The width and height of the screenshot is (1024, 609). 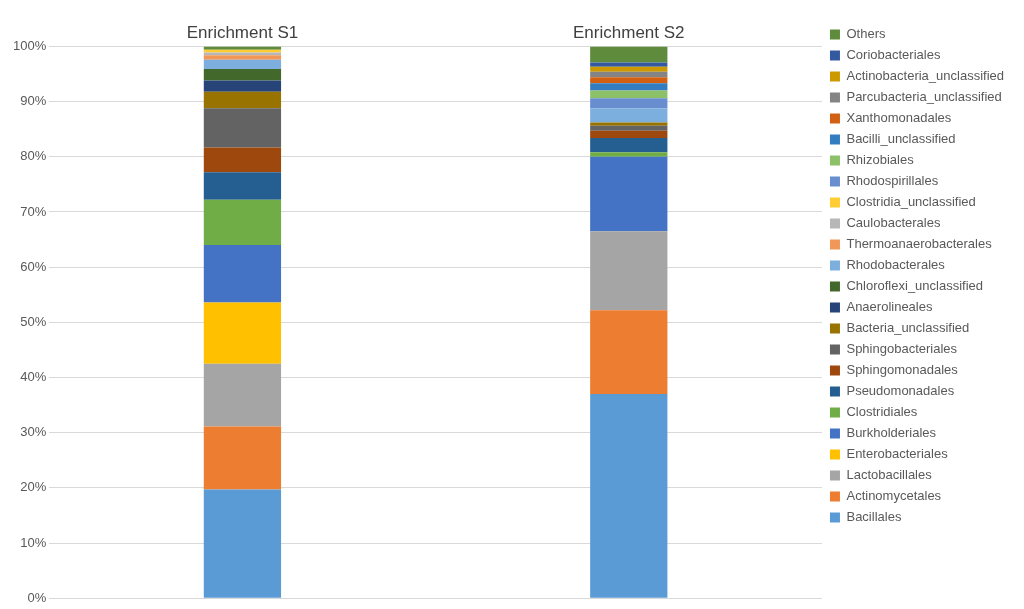 What do you see at coordinates (33, 542) in the screenshot?
I see `y-tick-label: 10%` at bounding box center [33, 542].